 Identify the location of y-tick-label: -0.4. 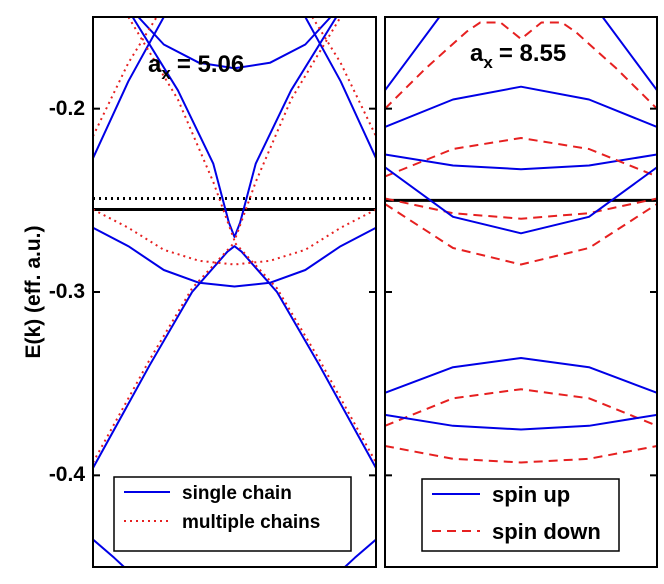
(67, 474).